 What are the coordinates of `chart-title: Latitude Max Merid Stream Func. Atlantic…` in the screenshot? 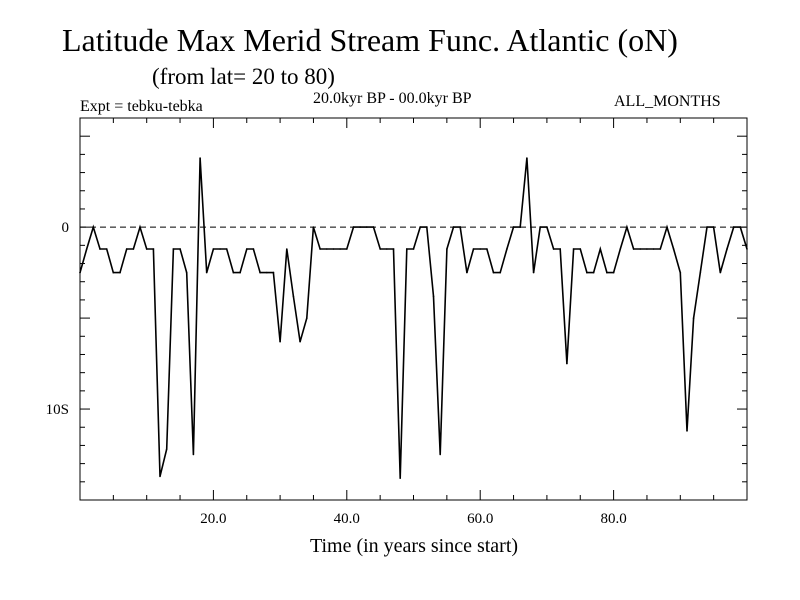 It's located at (370, 40).